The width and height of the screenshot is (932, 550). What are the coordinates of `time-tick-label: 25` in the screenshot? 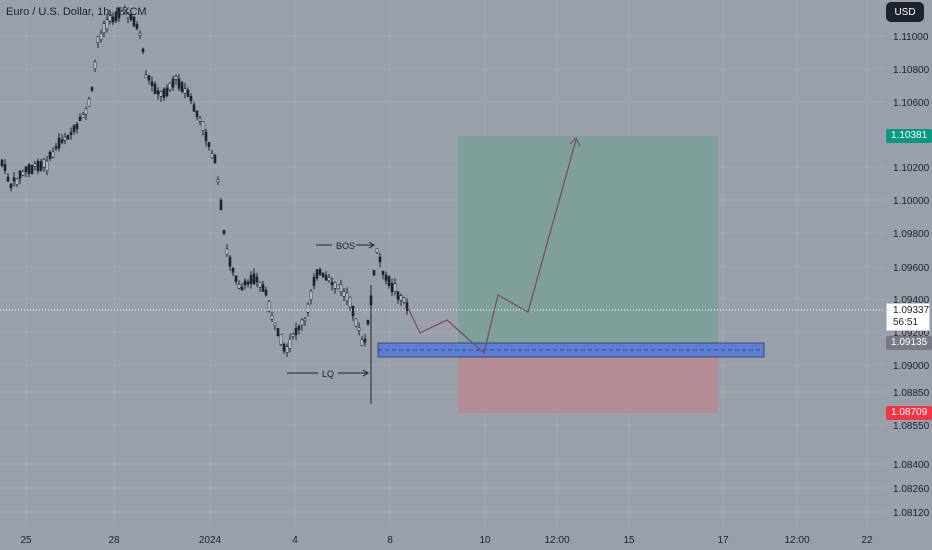 It's located at (26, 540).